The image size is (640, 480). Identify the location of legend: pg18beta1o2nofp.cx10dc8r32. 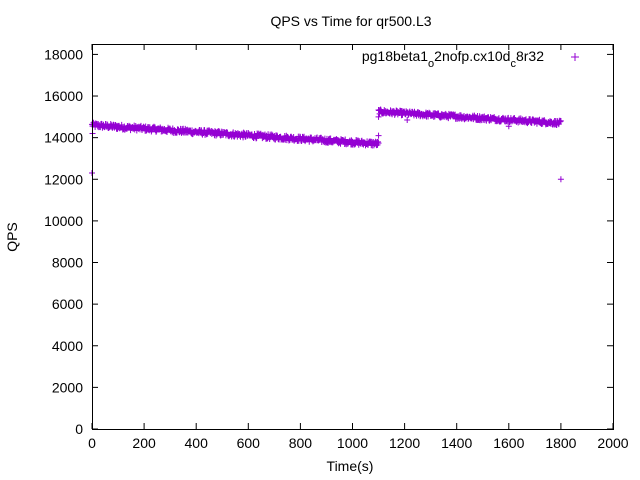
(470, 59).